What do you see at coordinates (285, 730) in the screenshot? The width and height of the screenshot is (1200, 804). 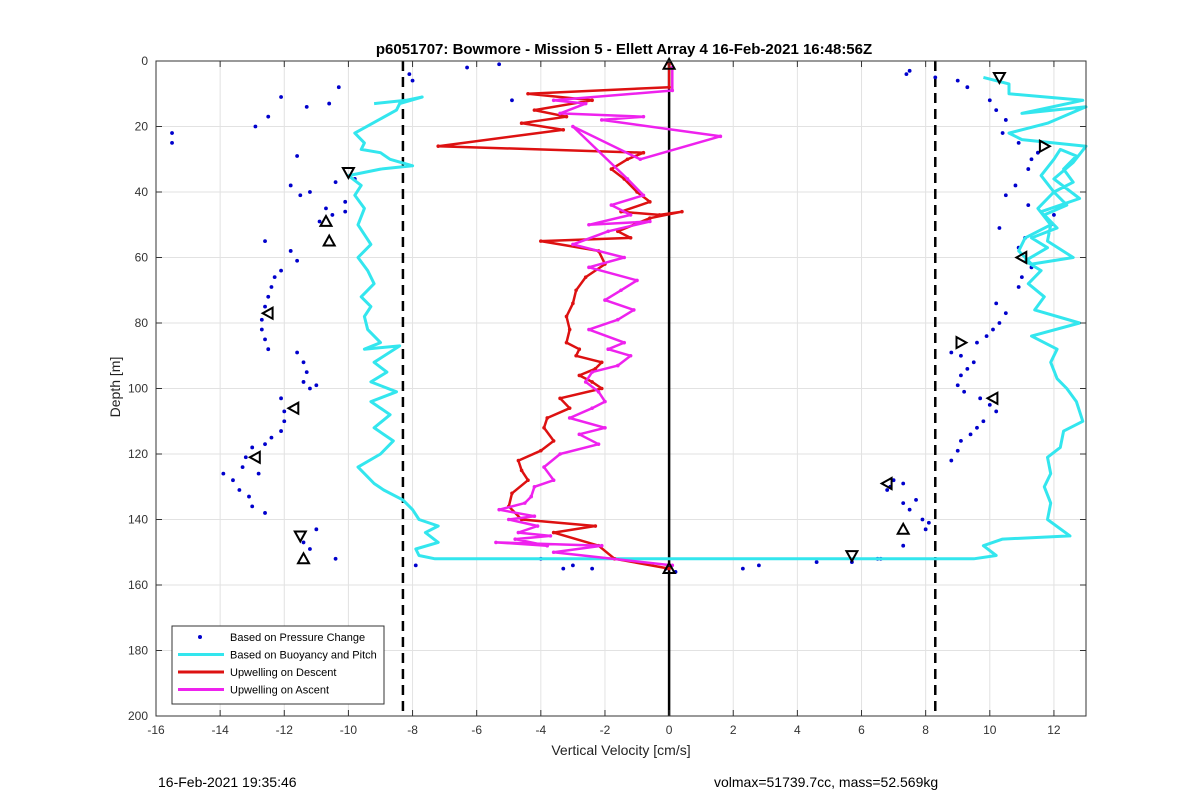 I see `x-tick-label: -12` at bounding box center [285, 730].